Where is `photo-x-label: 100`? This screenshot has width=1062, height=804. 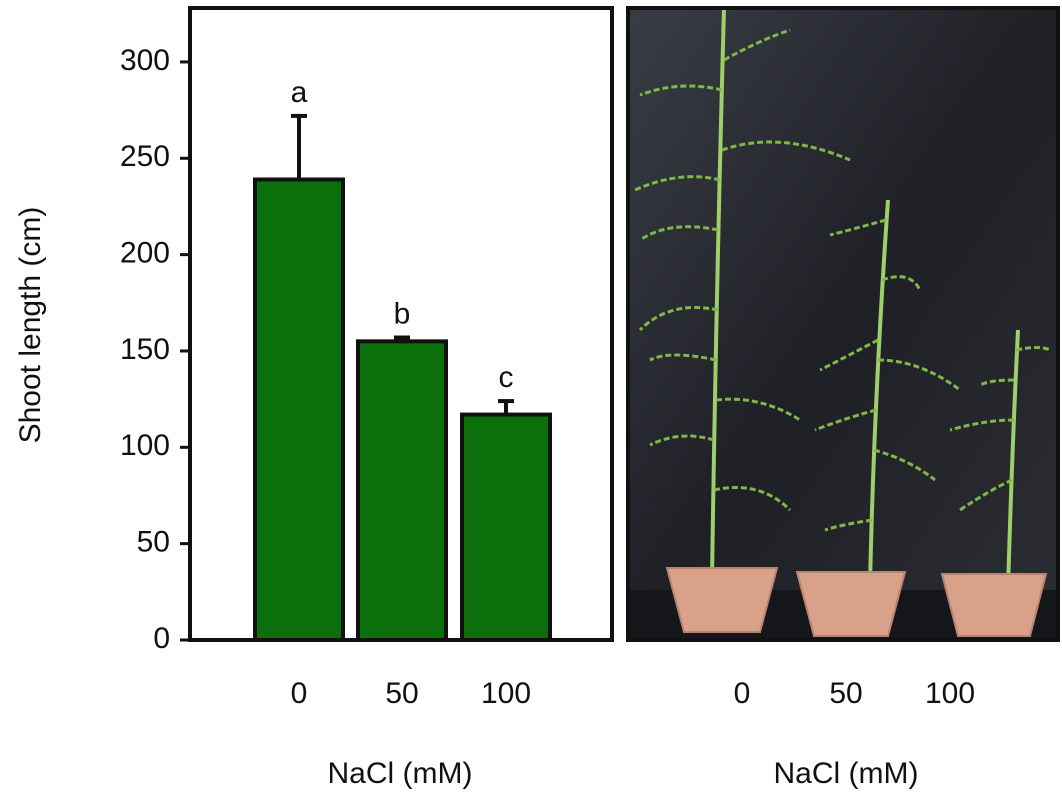 photo-x-label: 100 is located at coordinates (950, 693).